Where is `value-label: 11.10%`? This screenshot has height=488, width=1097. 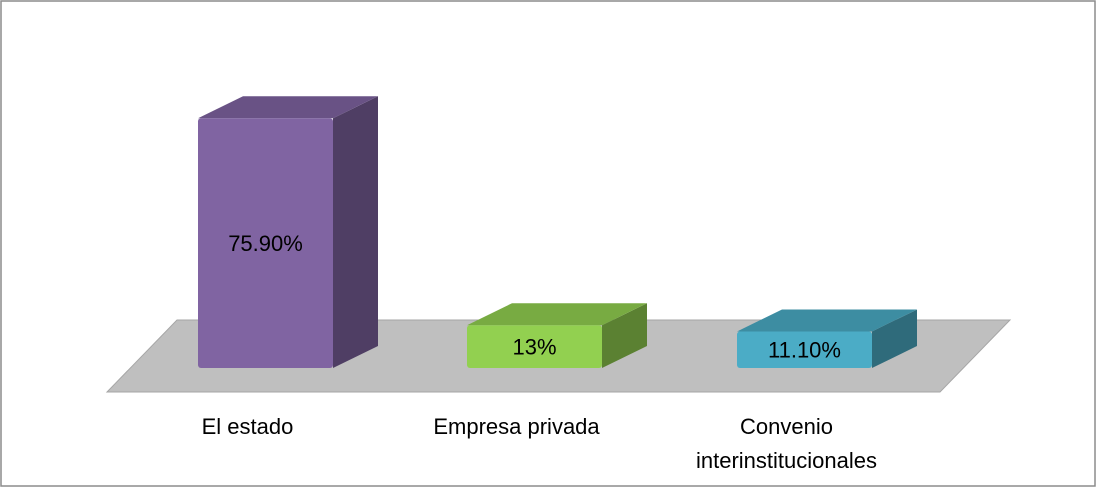
value-label: 11.10% is located at coordinates (804, 350).